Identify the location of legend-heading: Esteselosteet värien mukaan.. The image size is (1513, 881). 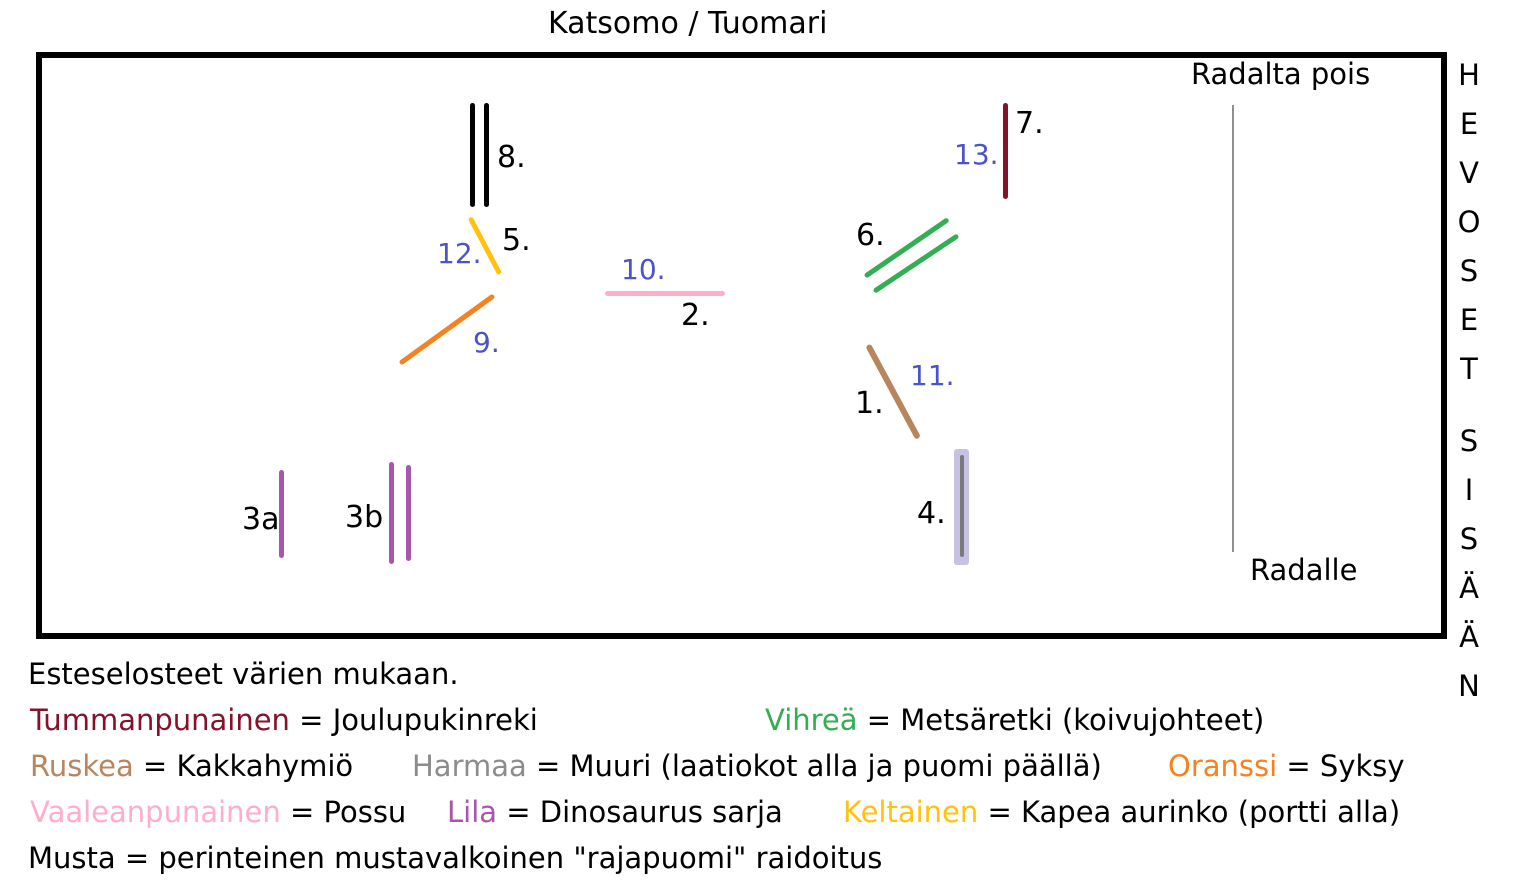
(243, 674).